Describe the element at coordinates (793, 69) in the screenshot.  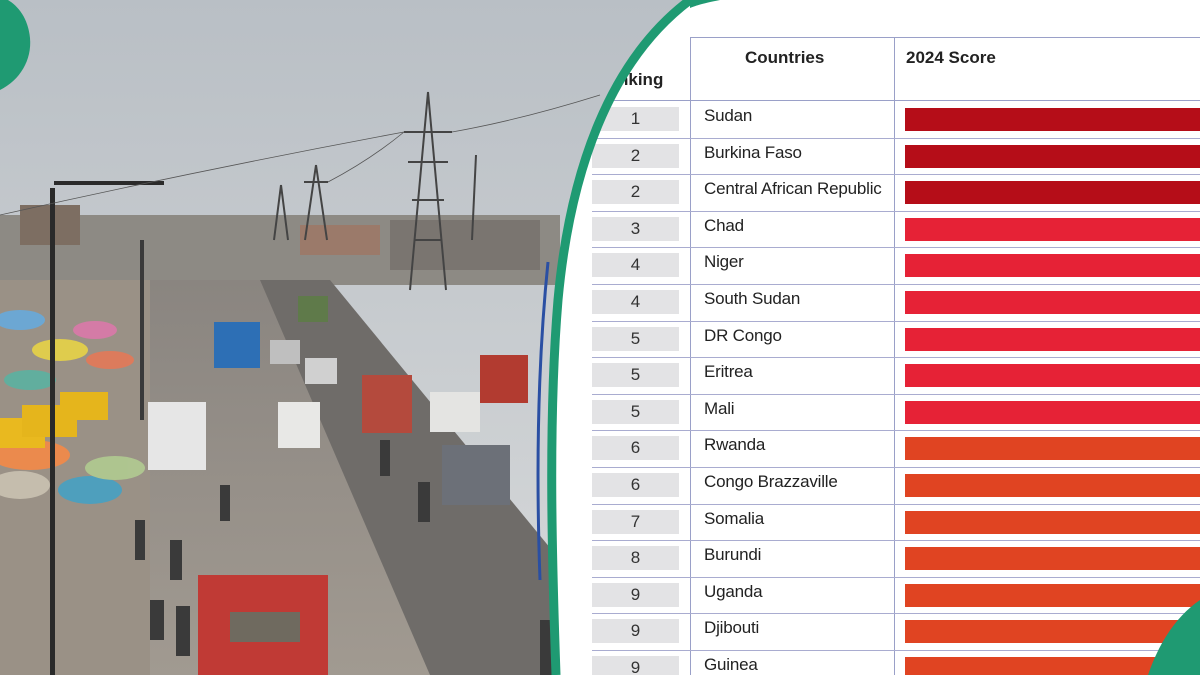
I see `countries-column-header: Countries` at that location.